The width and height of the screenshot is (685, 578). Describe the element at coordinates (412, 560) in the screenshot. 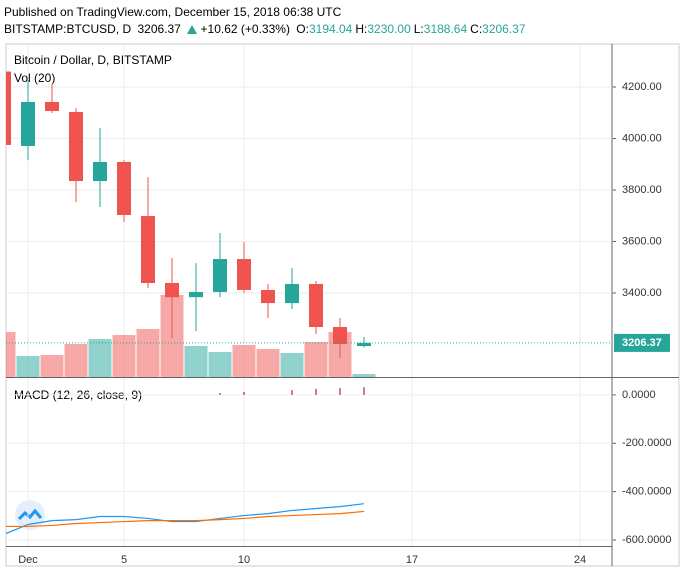

I see `x-tick-label: 17` at that location.